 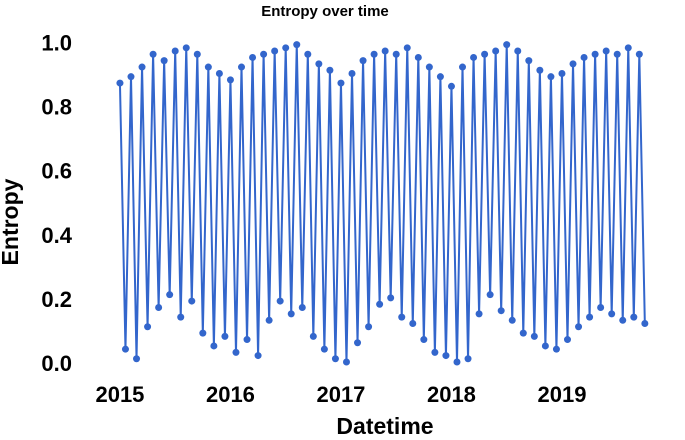 What do you see at coordinates (384, 426) in the screenshot?
I see `x-axis-label: Datetime` at bounding box center [384, 426].